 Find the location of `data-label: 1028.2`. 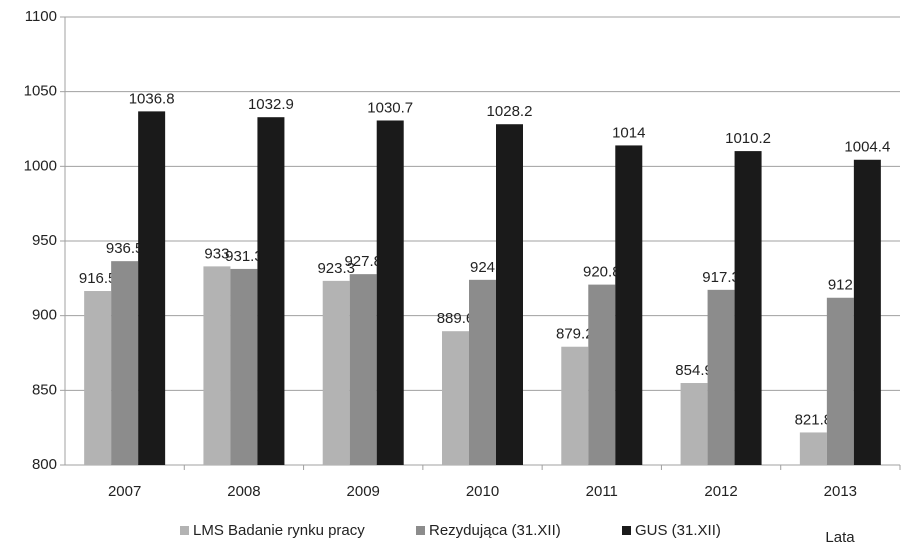

data-label: 1028.2 is located at coordinates (510, 111).